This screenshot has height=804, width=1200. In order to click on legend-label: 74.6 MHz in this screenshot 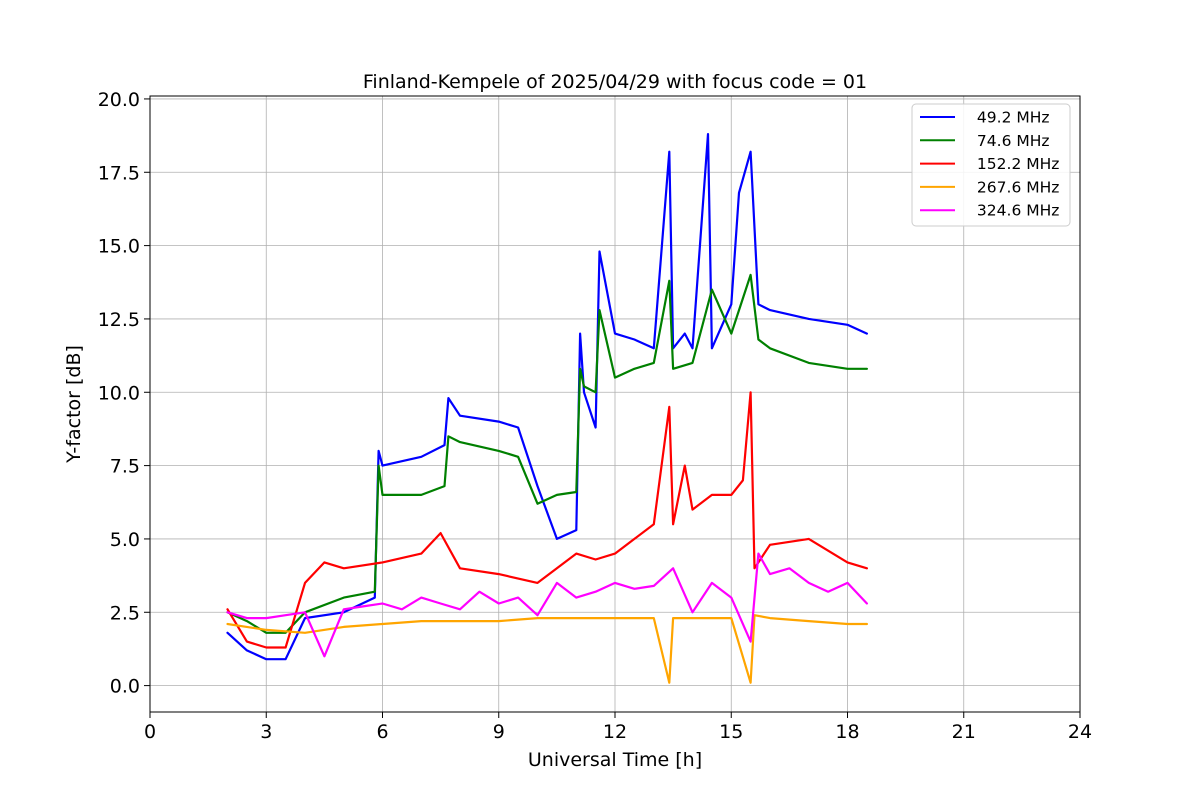, I will do `click(1011, 141)`.